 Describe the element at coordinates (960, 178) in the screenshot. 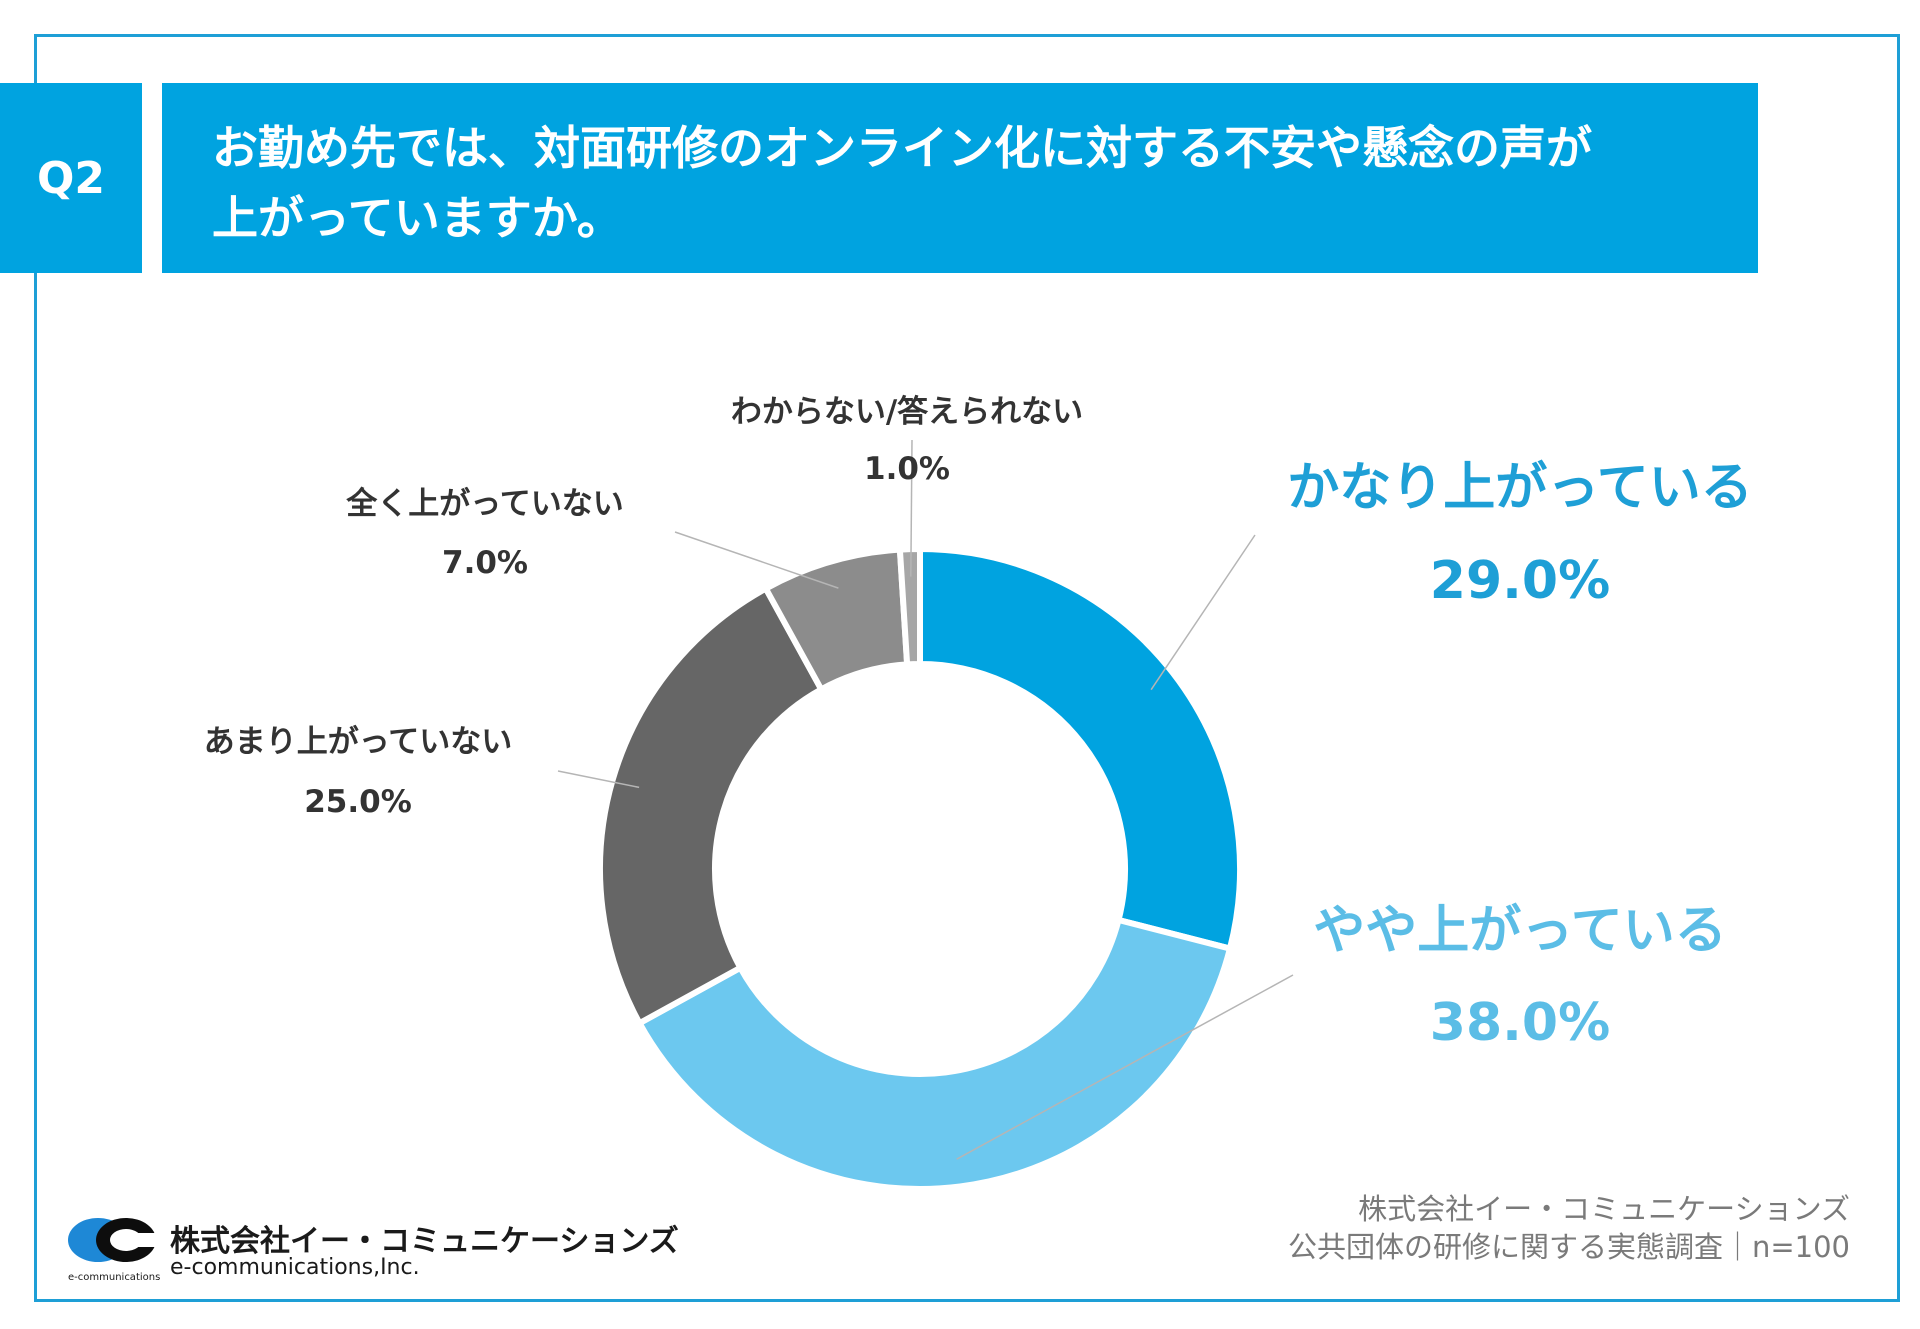

I see `question-title: お勤め先では、対面研修のオンライン化に対する不安や懸念の声が 上がっていますか。` at that location.